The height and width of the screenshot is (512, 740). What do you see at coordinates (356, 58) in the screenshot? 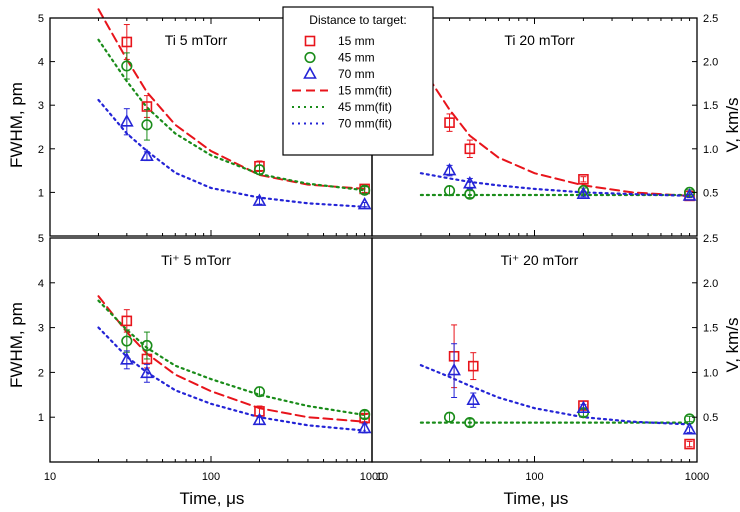
I see `legend-label-45-mm: 45 mm` at bounding box center [356, 58].